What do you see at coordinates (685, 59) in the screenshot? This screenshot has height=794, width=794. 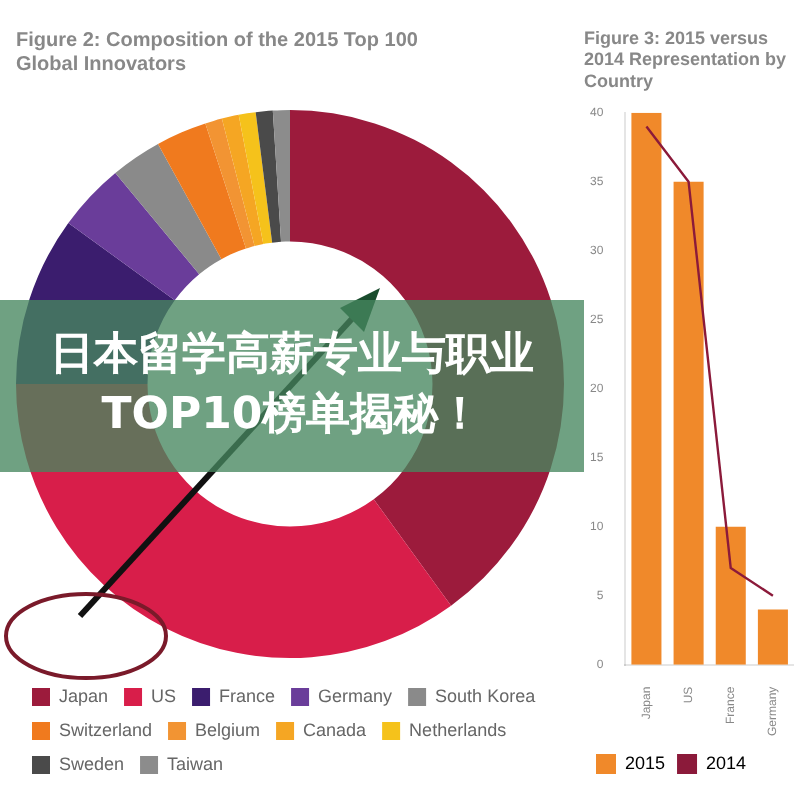 I see `chart-title: Figure 3: 2015 versus 2014 Representation by Country` at bounding box center [685, 59].